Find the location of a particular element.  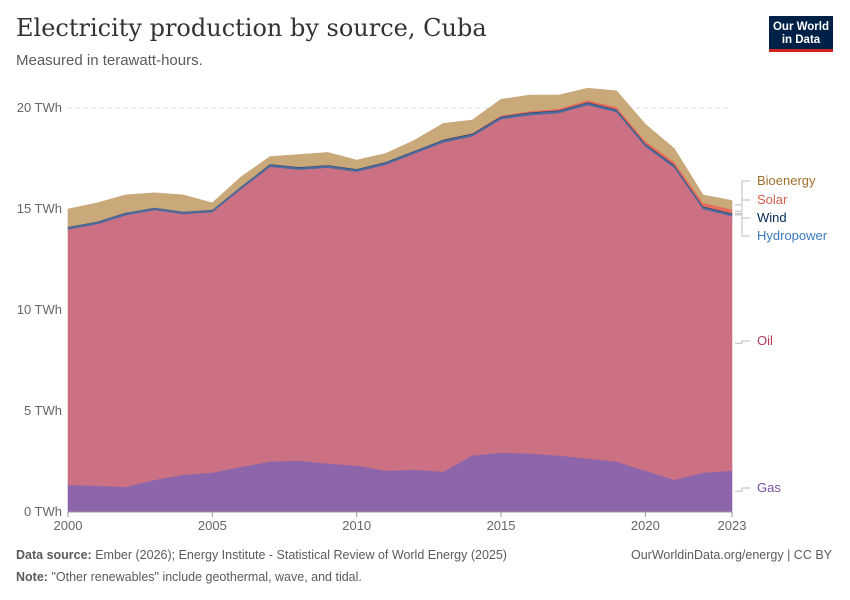

x-tick-label: 2020 is located at coordinates (645, 525).